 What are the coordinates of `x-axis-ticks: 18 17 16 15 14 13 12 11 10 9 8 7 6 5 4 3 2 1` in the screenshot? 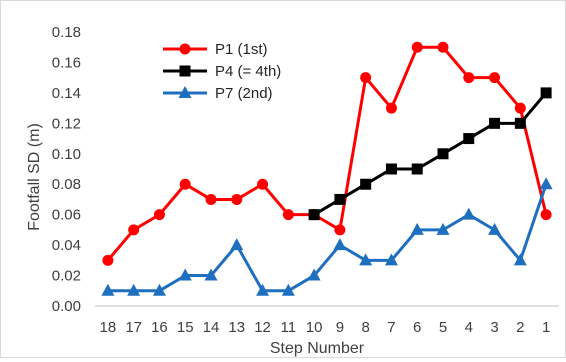 It's located at (325, 327).